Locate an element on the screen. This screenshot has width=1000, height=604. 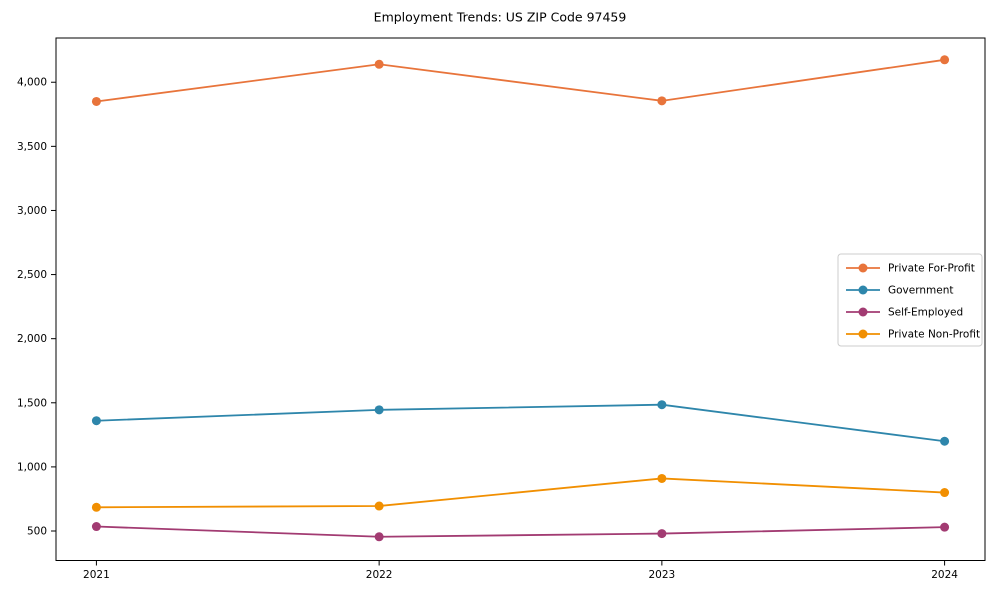
legend-item: Private For-Profit is located at coordinates (910, 269).